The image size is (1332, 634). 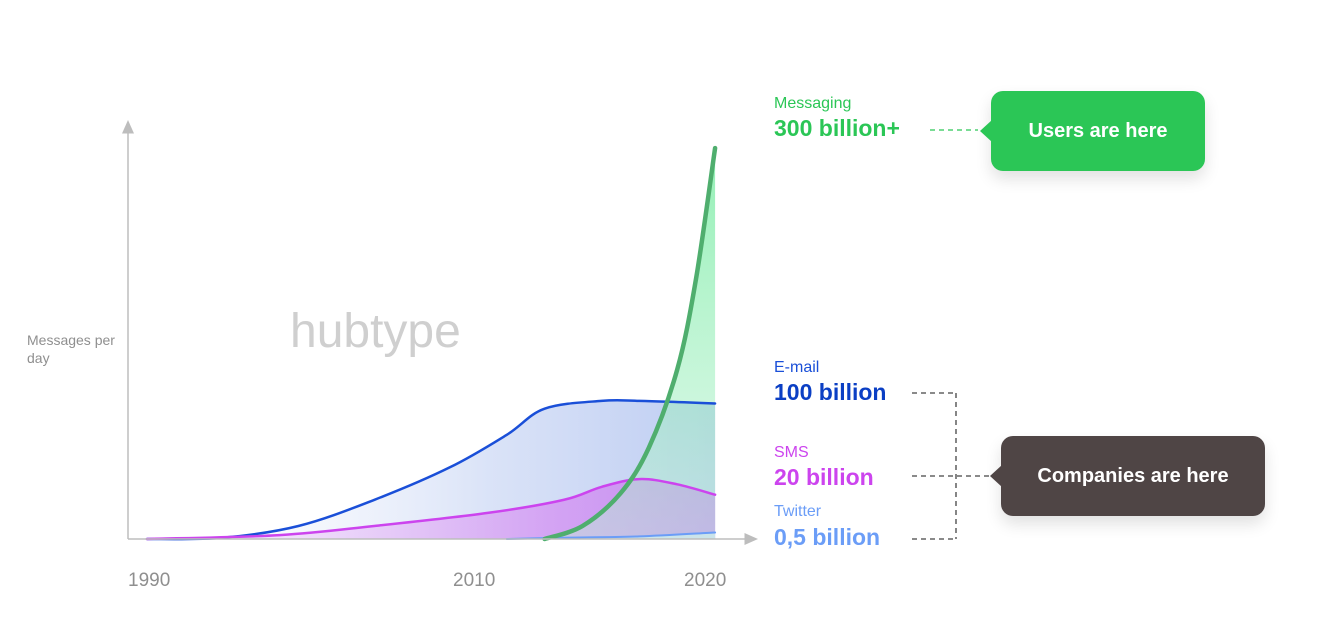 I want to click on twitter-series-value: 0,5 billion, so click(x=827, y=537).